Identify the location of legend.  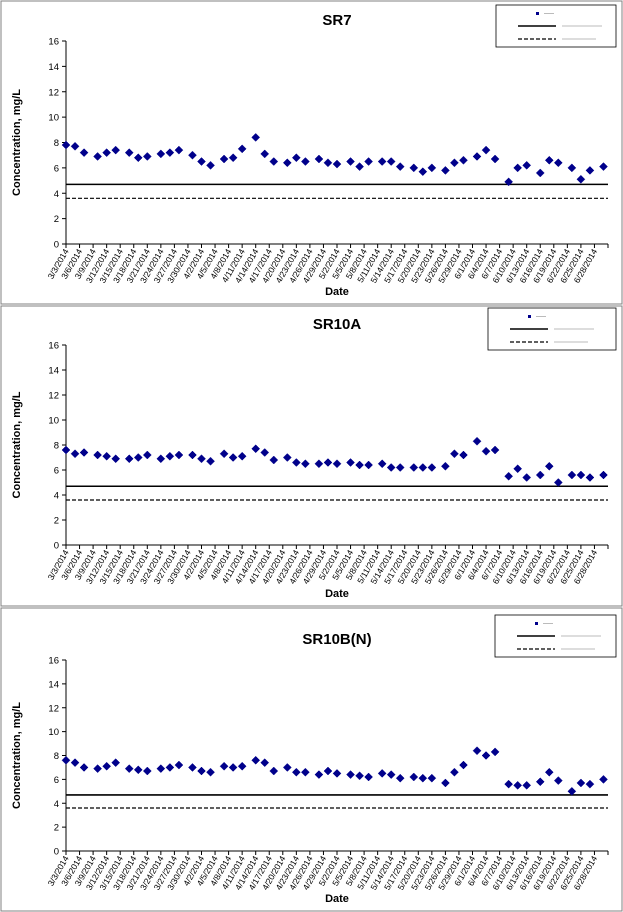
(555, 636).